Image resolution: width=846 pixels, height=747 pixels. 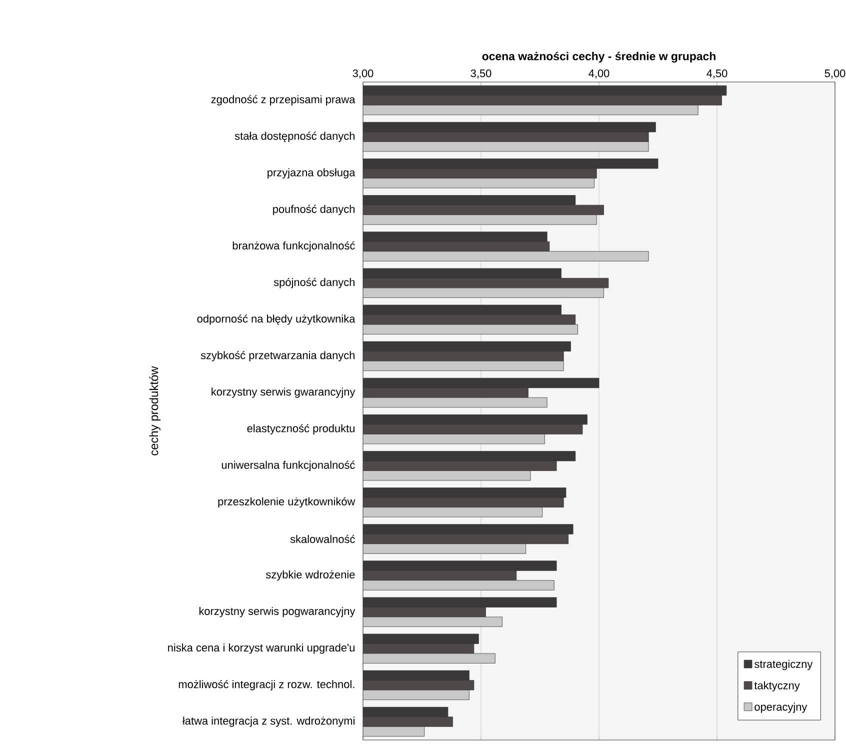 I want to click on y-tick-label: możliwość integracji z rozw. technol., so click(x=266, y=685).